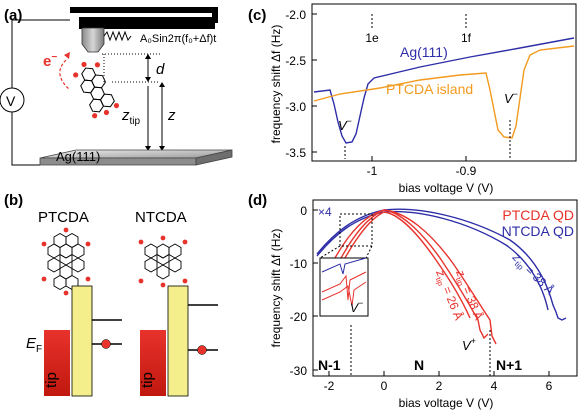  I want to click on tip-label-1: tip, so click(51, 380).